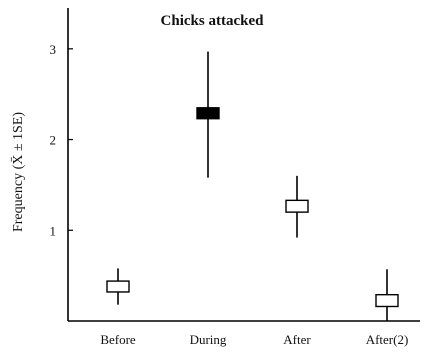 Image resolution: width=426 pixels, height=352 pixels. Describe the element at coordinates (18, 172) in the screenshot. I see `y-axis-label: Frequency (X̄ ± 1SE)` at that location.